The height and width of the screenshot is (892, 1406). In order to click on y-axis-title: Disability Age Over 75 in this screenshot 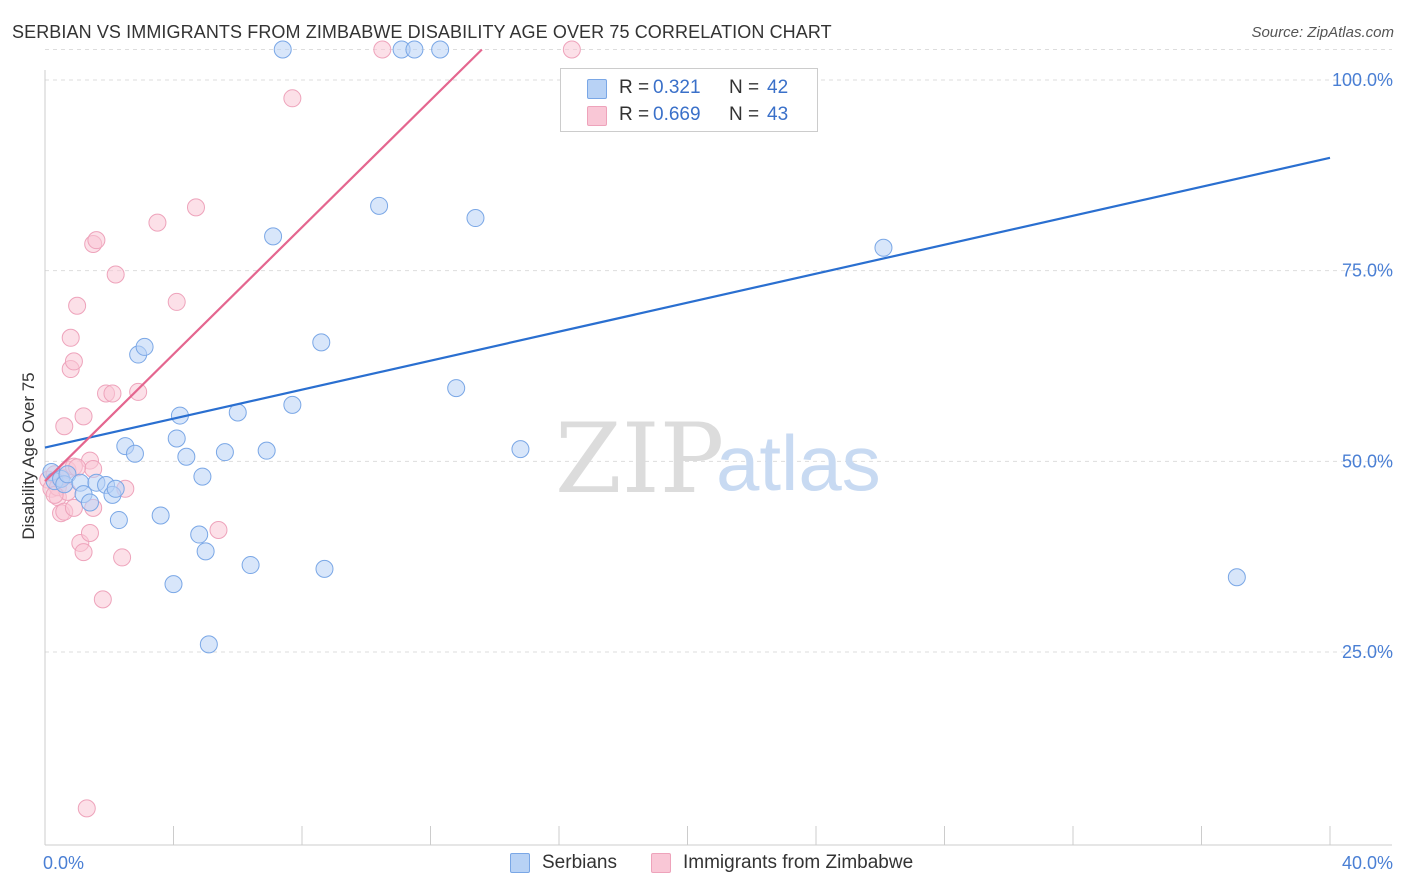, I will do `click(28, 455)`.